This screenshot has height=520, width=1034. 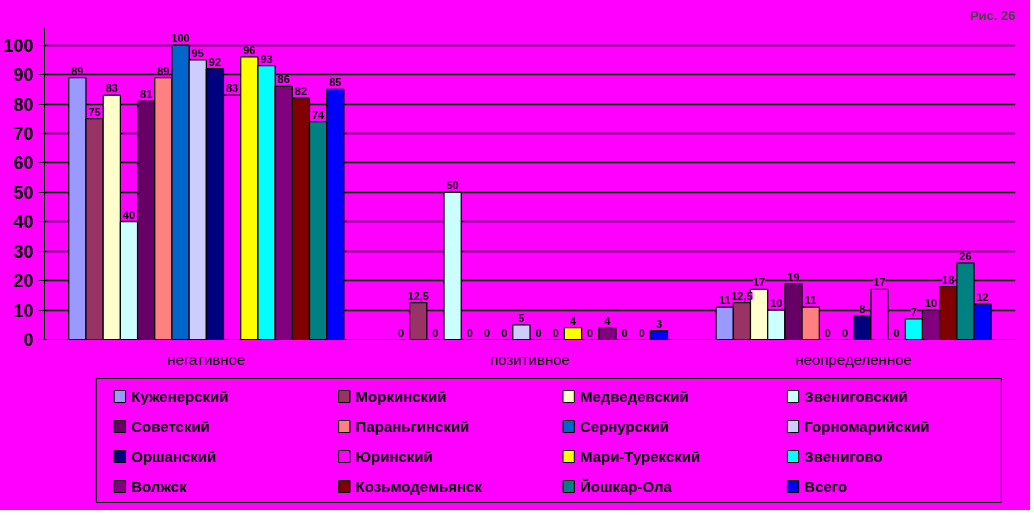 What do you see at coordinates (826, 486) in the screenshot?
I see `legend-label: Всего` at bounding box center [826, 486].